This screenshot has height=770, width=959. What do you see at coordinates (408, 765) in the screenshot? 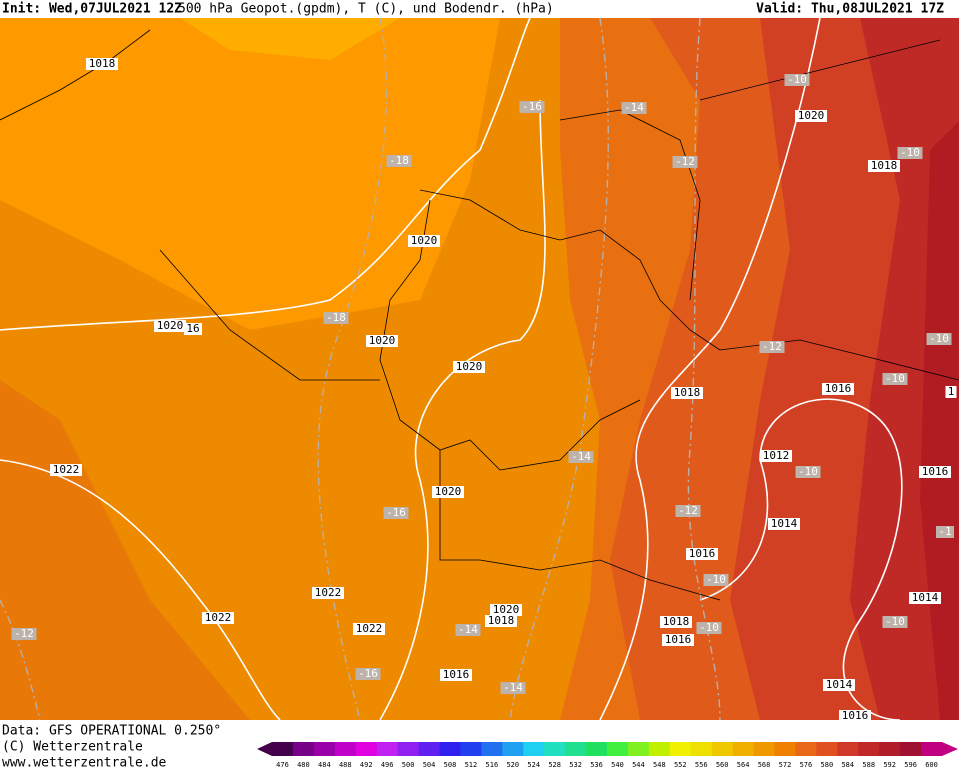
I see `colorbar-label: 500` at bounding box center [408, 765].